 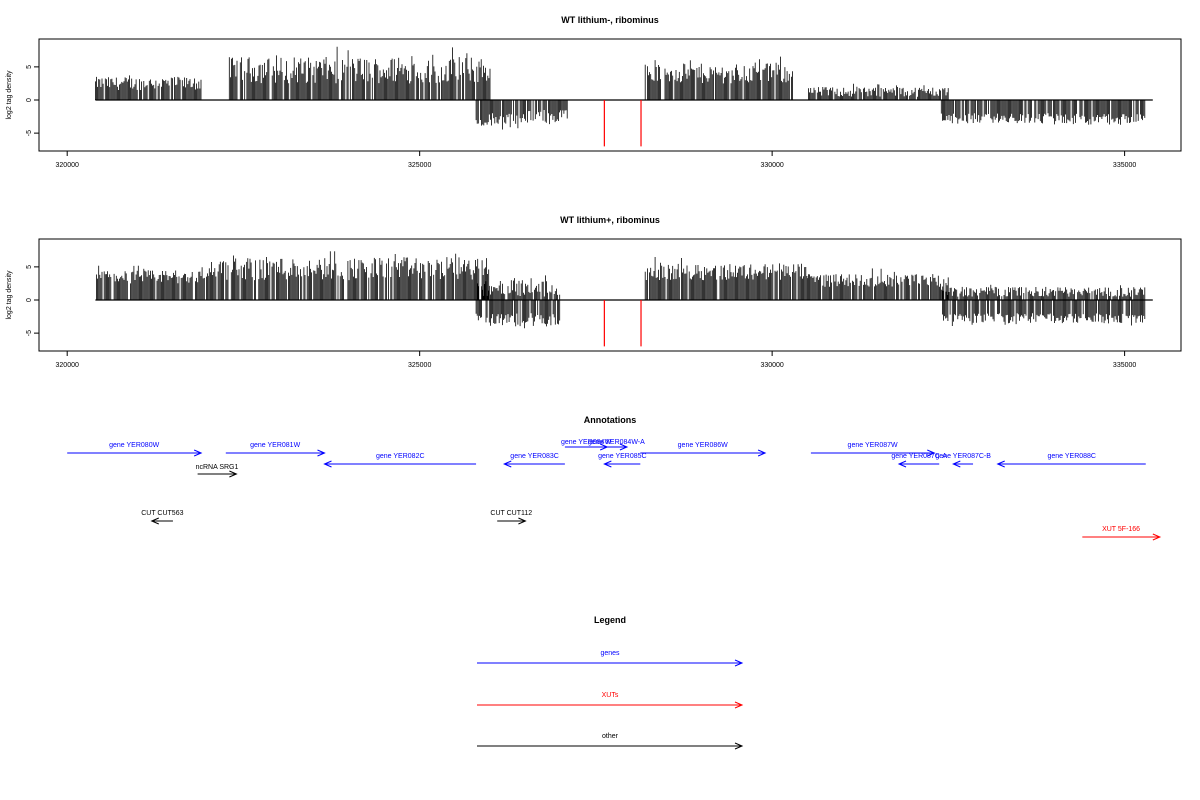 I want to click on feature-label: gene YER082C, so click(x=400, y=456).